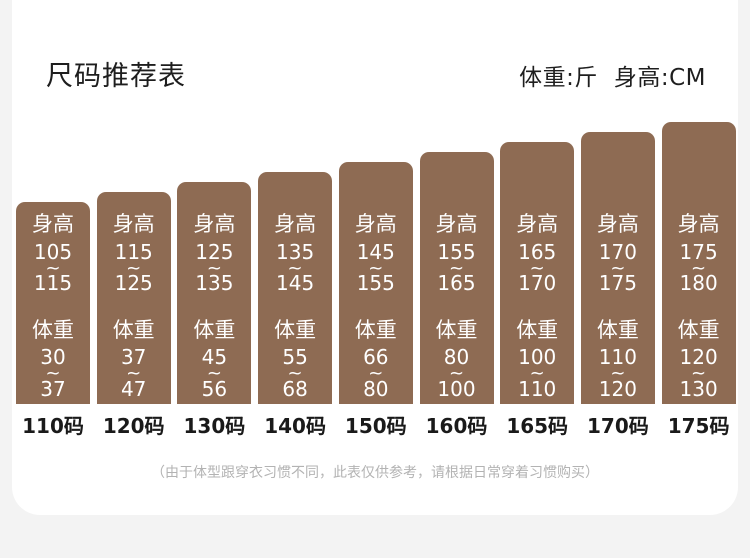 This screenshot has height=558, width=750. Describe the element at coordinates (698, 426) in the screenshot. I see `size-label: 175码` at that location.